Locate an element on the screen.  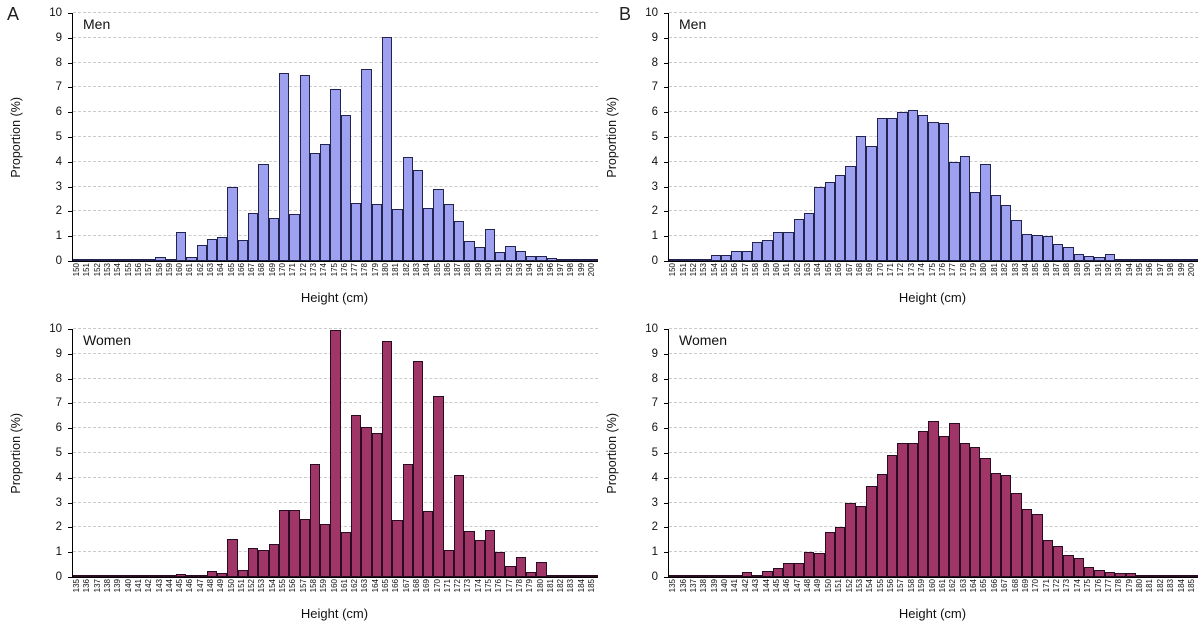
x-tick-label: 197 is located at coordinates (1160, 270).